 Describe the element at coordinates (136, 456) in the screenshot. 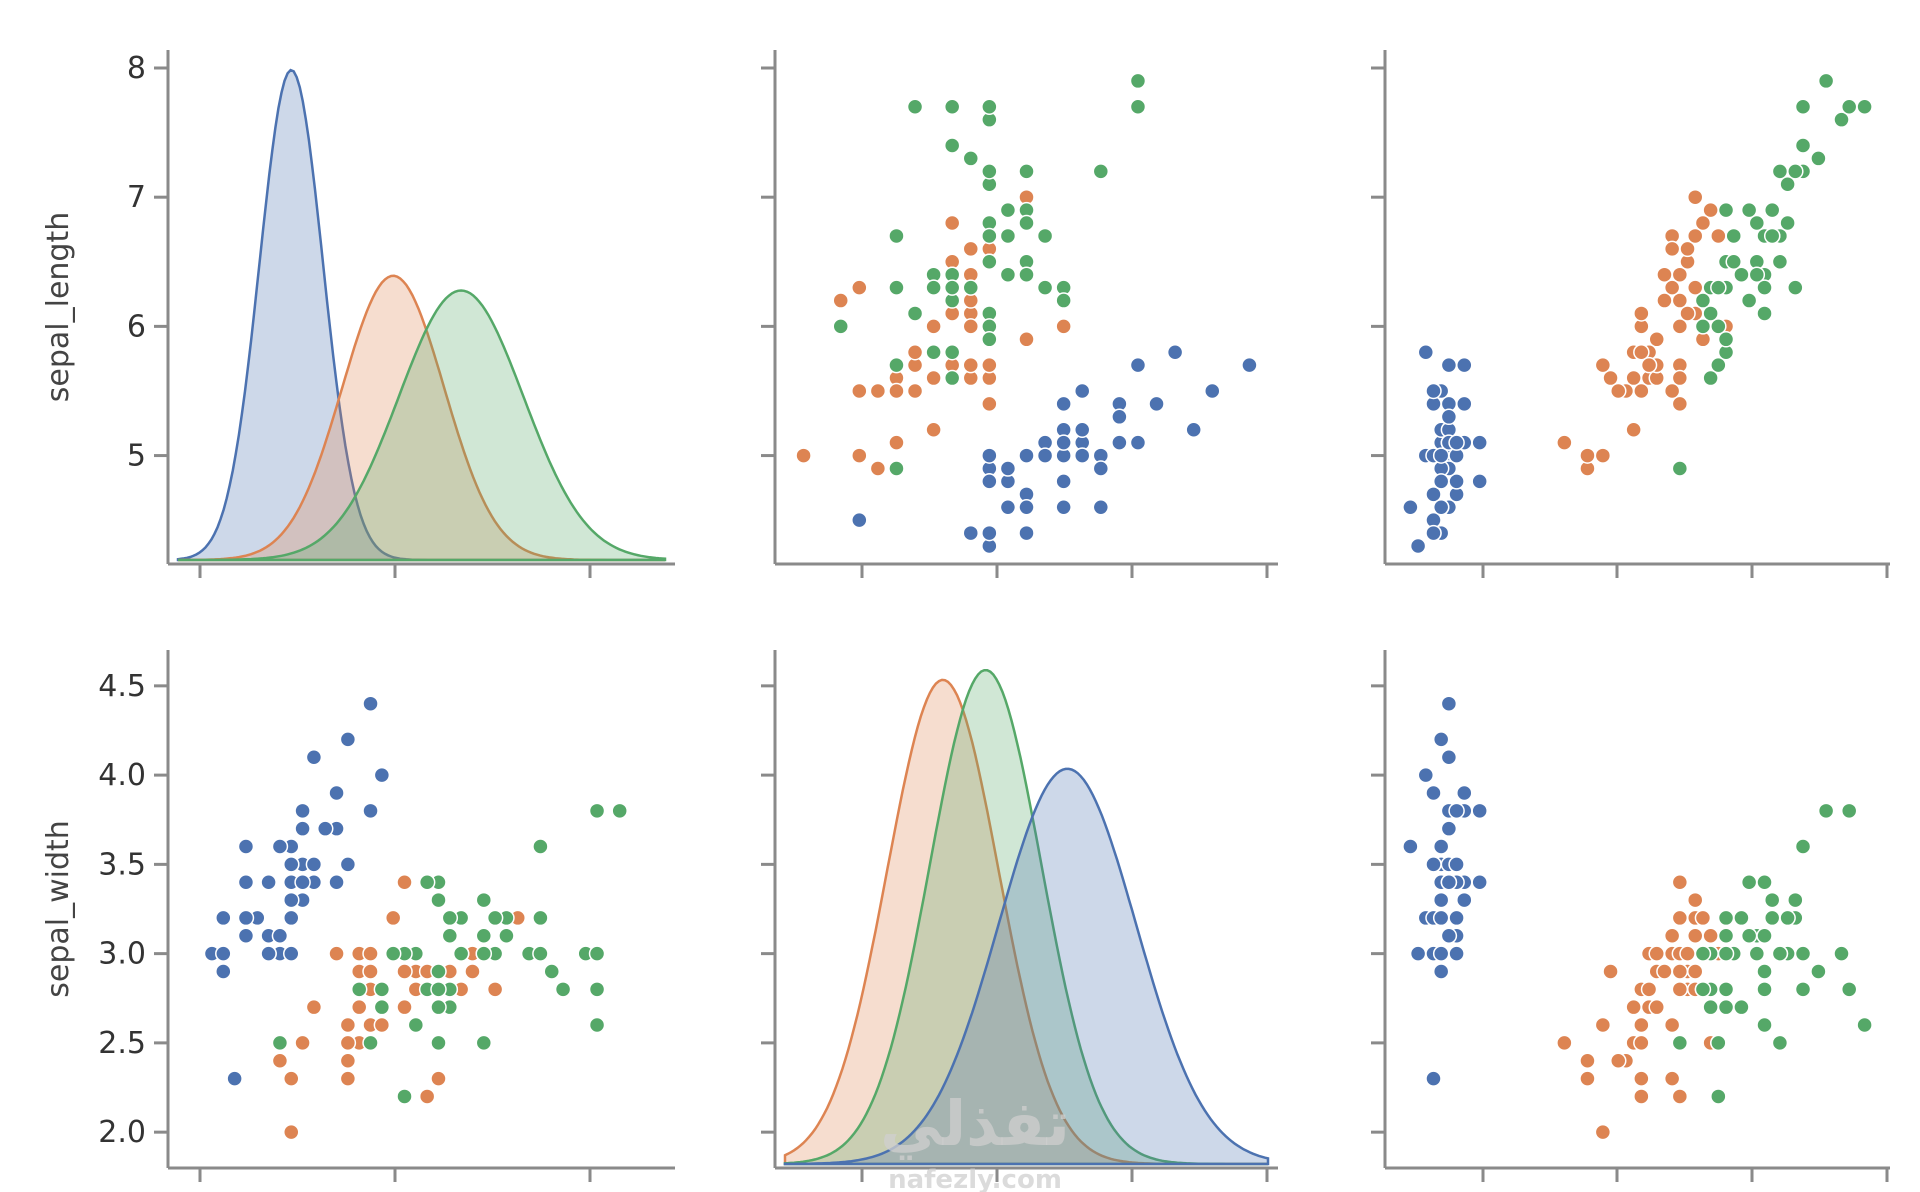

I see `y-tick-label: 5` at that location.